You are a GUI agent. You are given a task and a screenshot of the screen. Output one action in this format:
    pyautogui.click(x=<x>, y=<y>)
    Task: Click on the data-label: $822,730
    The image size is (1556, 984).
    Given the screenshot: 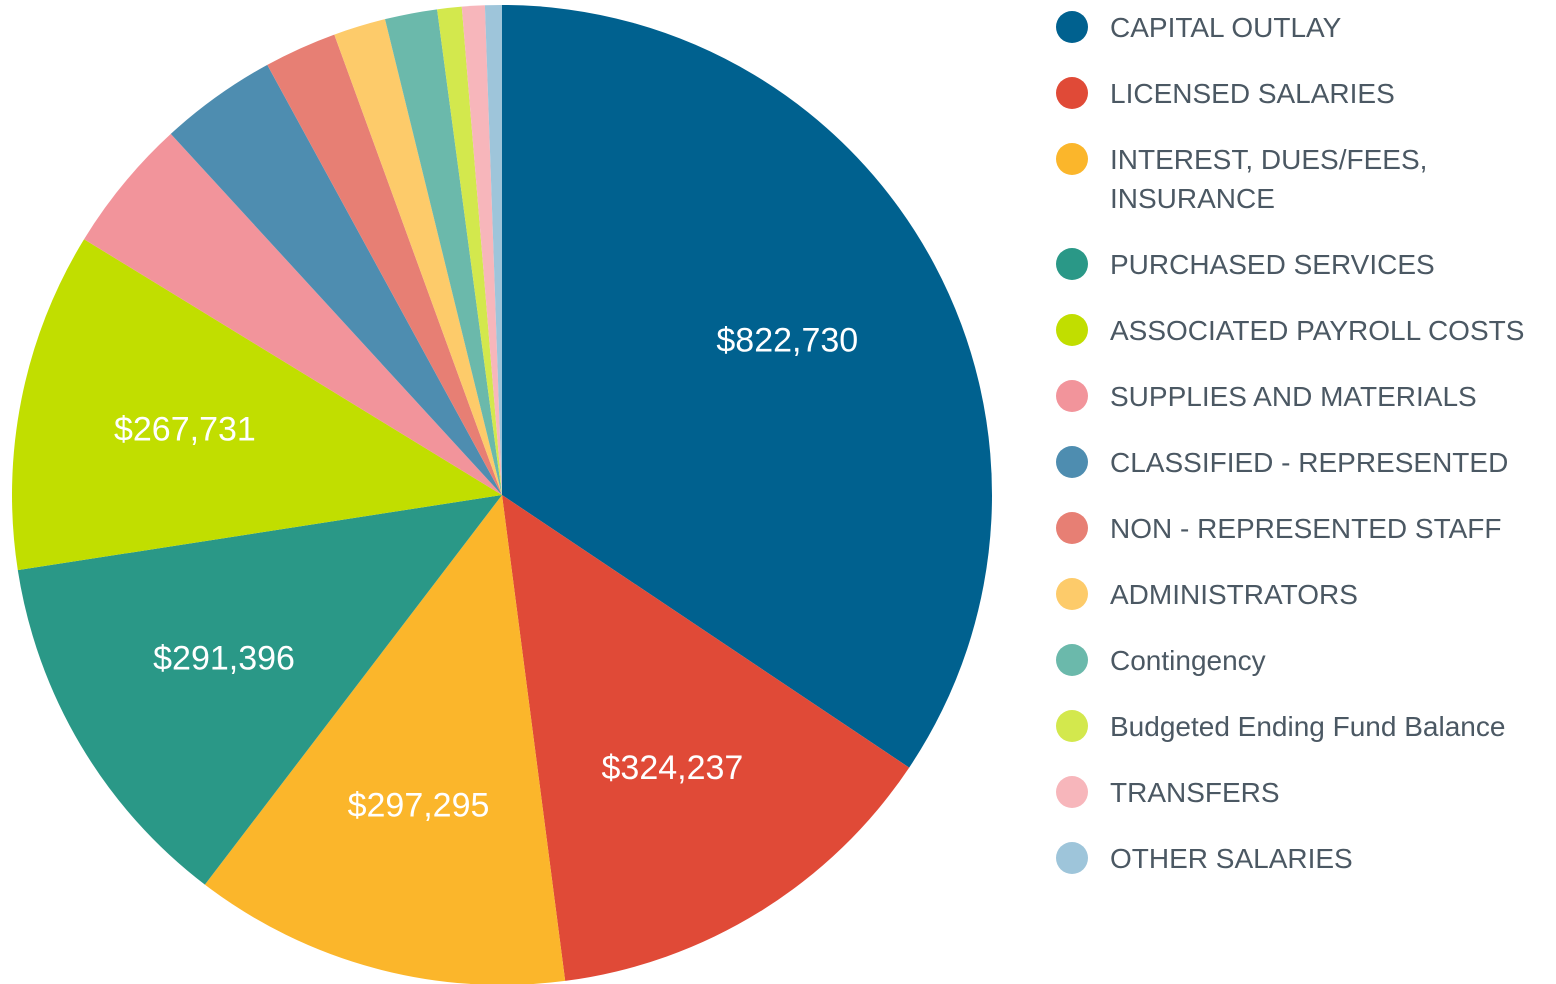 What is the action you would take?
    pyautogui.click(x=787, y=341)
    